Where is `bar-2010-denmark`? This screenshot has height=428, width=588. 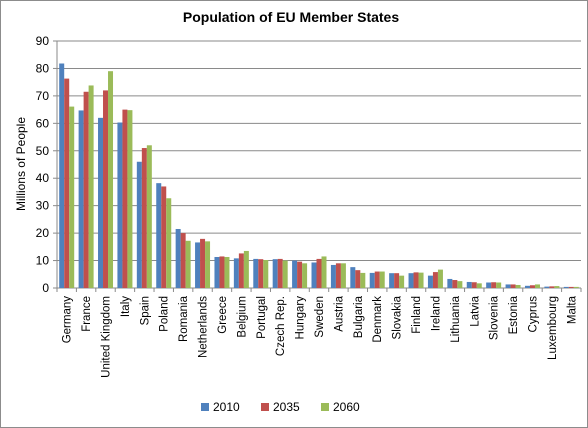
bar-2010-denmark is located at coordinates (372, 280).